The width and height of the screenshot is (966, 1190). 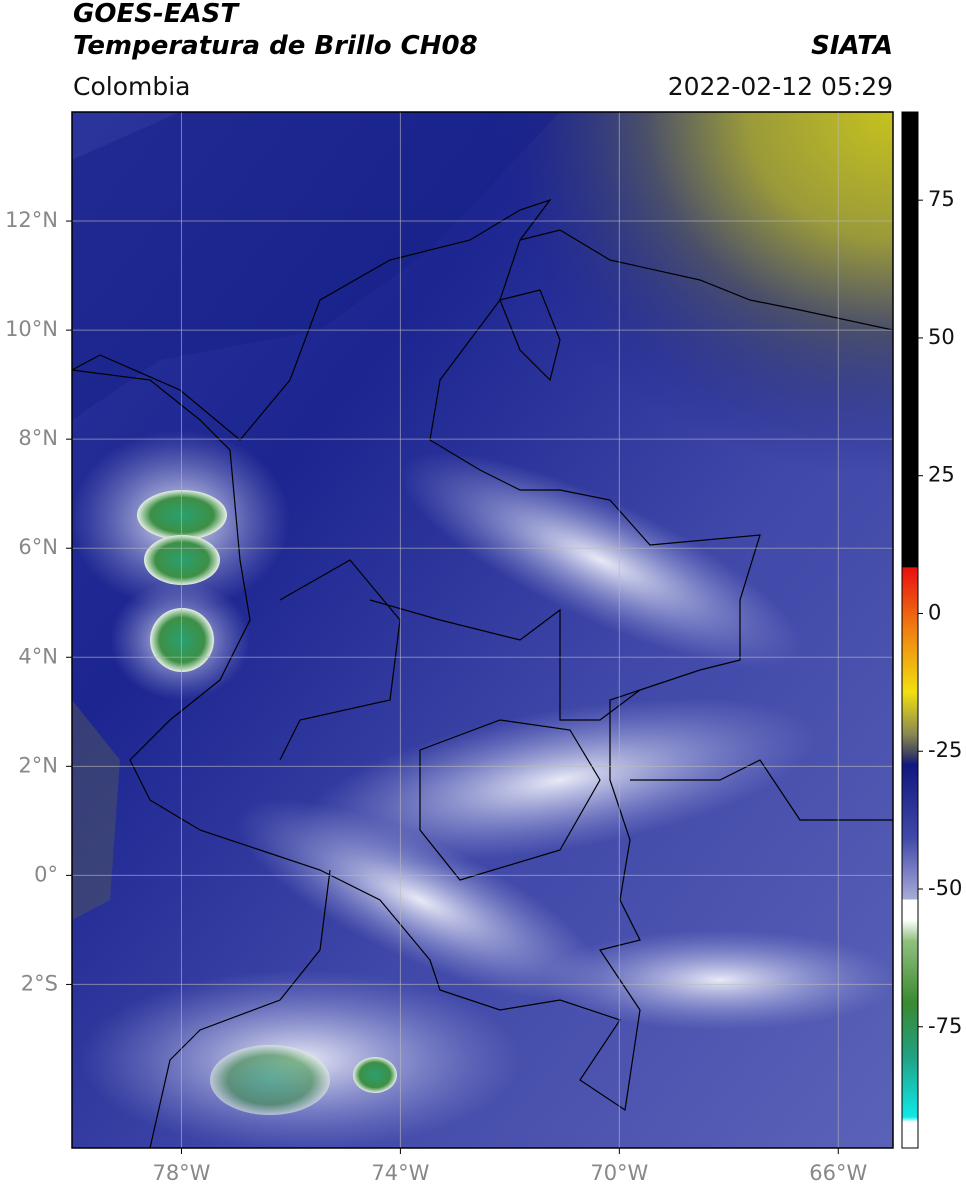 What do you see at coordinates (852, 46) in the screenshot?
I see `source: SIATA` at bounding box center [852, 46].